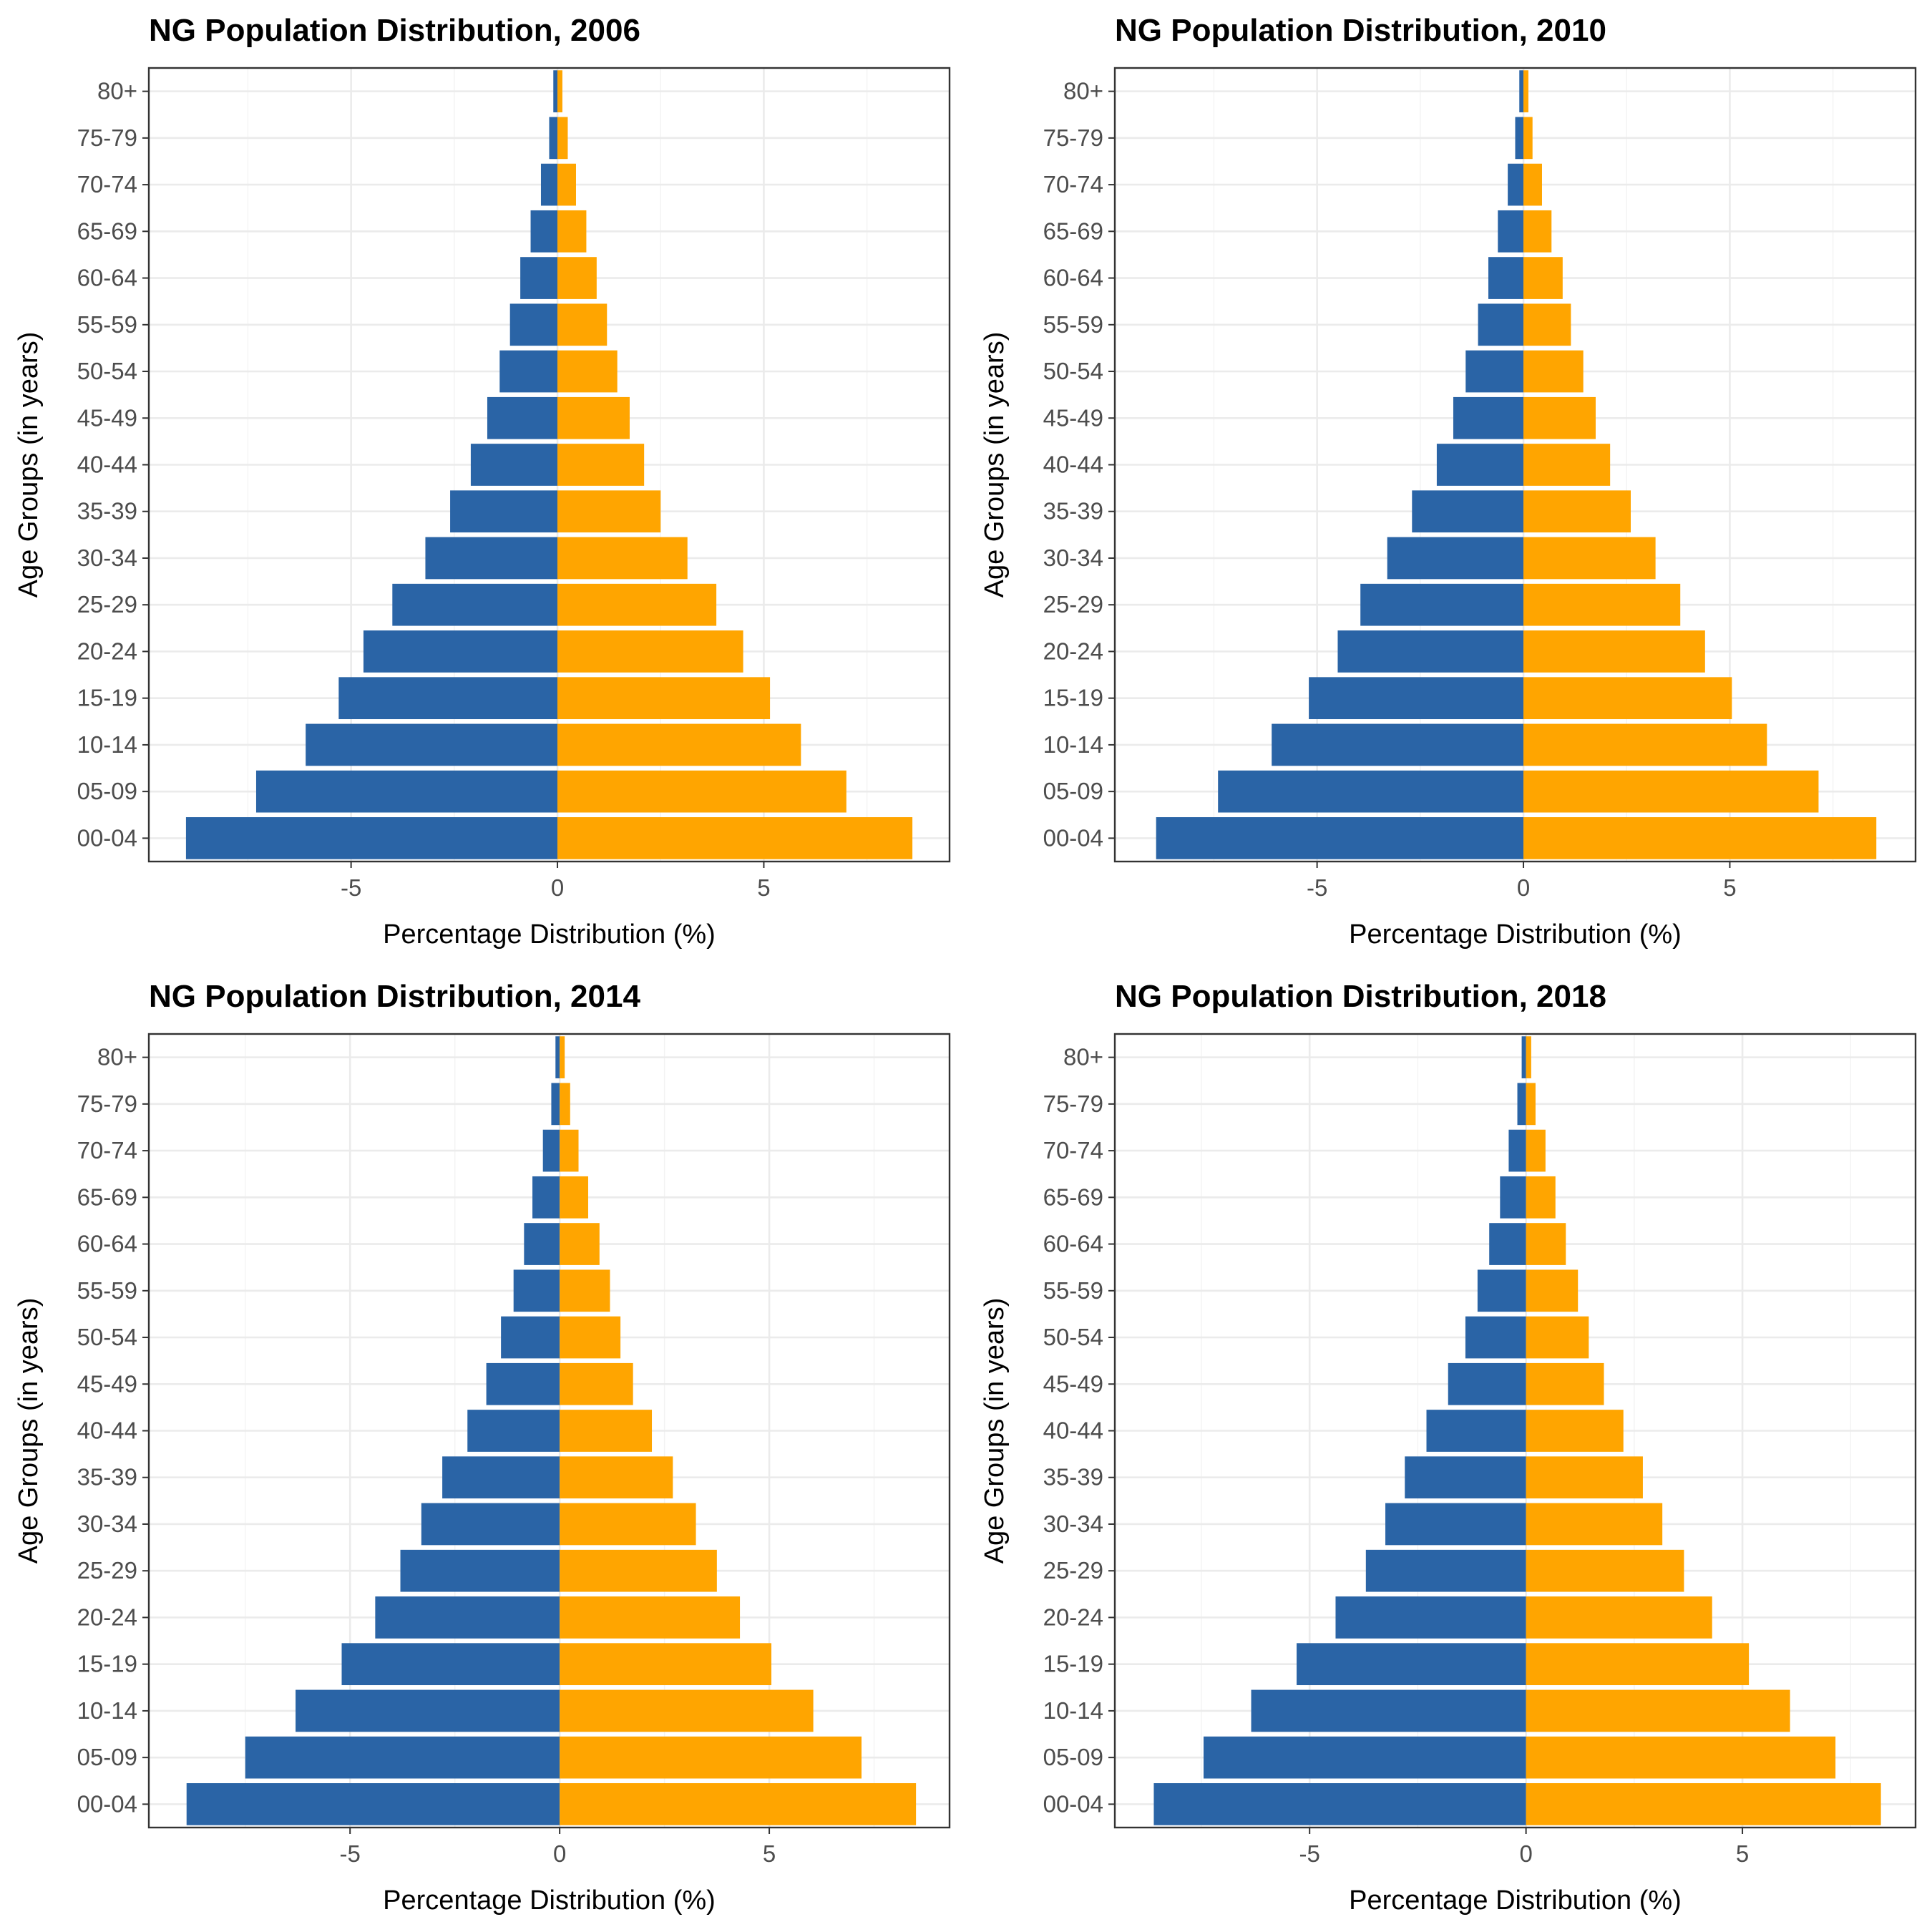 The image size is (1932, 1932). I want to click on y-tick-label: 45-49, so click(1073, 1383).